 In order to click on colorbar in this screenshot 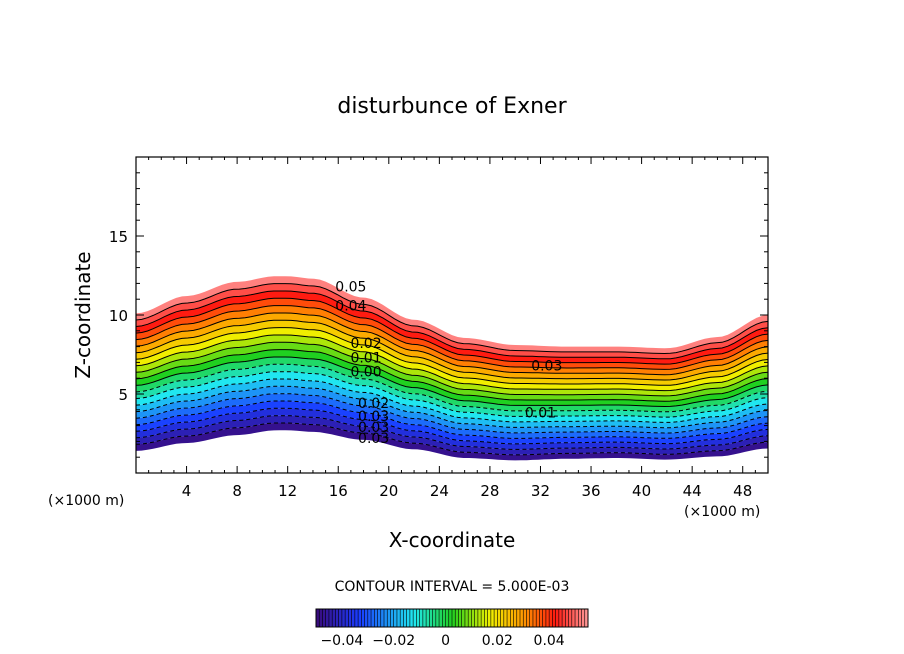, I will do `click(452, 618)`.